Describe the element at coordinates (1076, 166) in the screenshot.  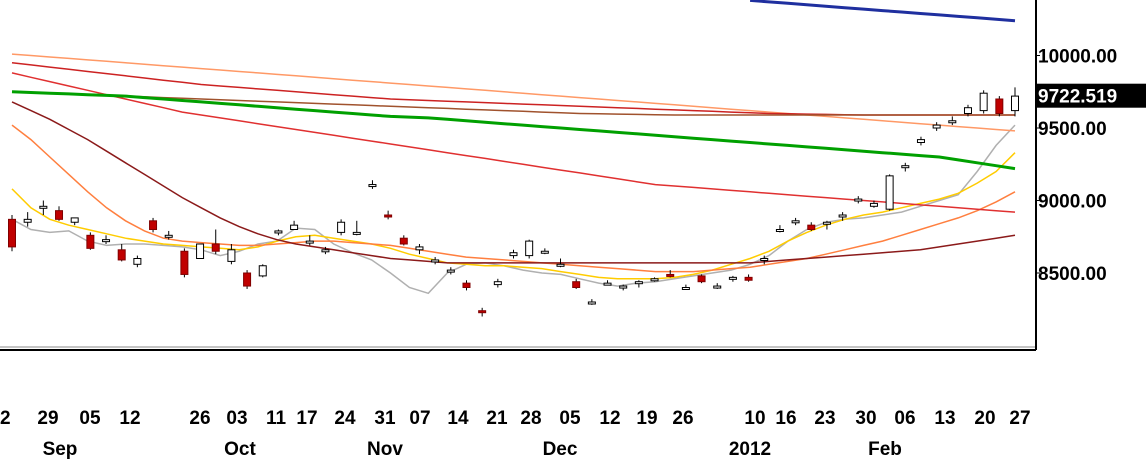
I see `y-axis-ticks: 10000.00 9500.00 9000.00 8500.00` at that location.